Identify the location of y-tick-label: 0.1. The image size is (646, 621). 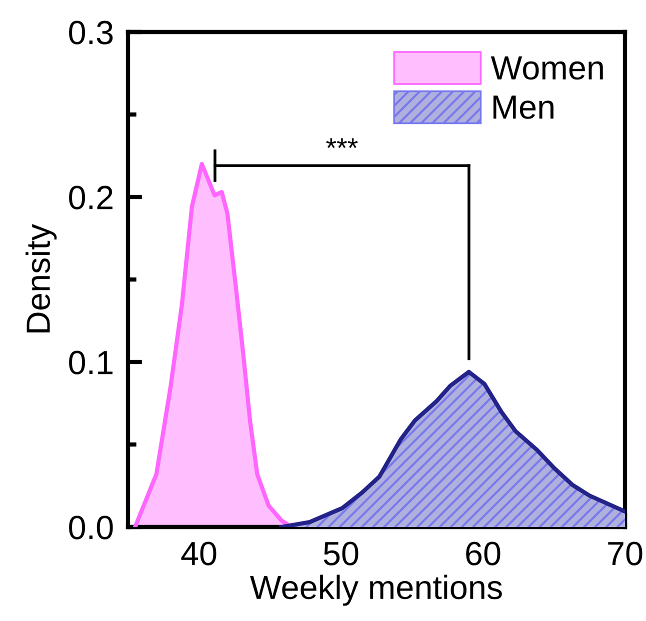
(90, 362).